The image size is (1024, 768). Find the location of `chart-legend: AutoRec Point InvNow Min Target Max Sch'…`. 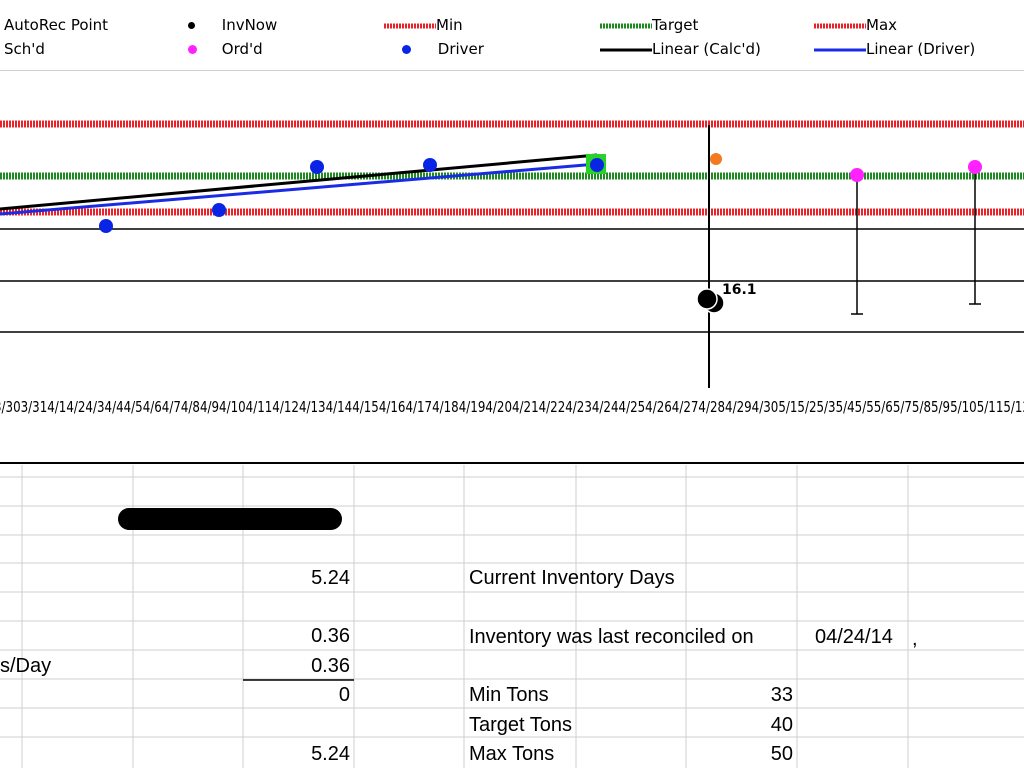

chart-legend: AutoRec Point InvNow Min Target Max Sch'… is located at coordinates (512, 35).